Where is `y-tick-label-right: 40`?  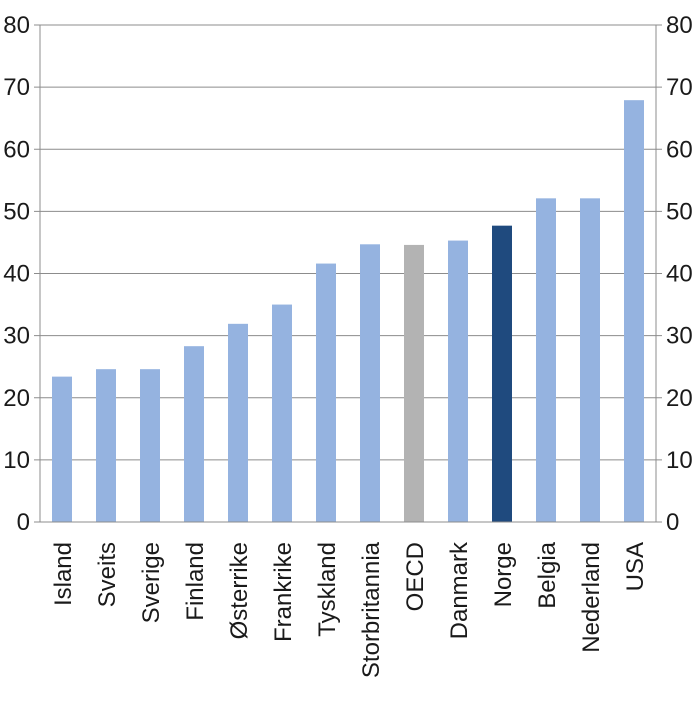
y-tick-label-right: 40 is located at coordinates (679, 274).